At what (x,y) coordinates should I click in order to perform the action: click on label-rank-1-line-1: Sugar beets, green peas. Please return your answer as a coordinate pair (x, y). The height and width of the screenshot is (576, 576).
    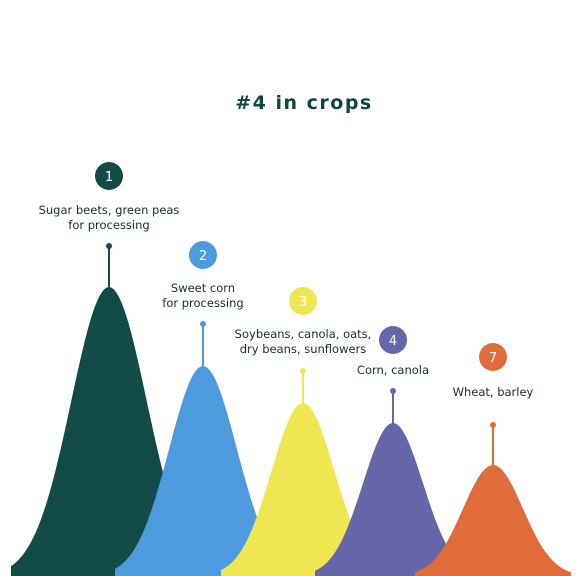
    Looking at the image, I should click on (109, 210).